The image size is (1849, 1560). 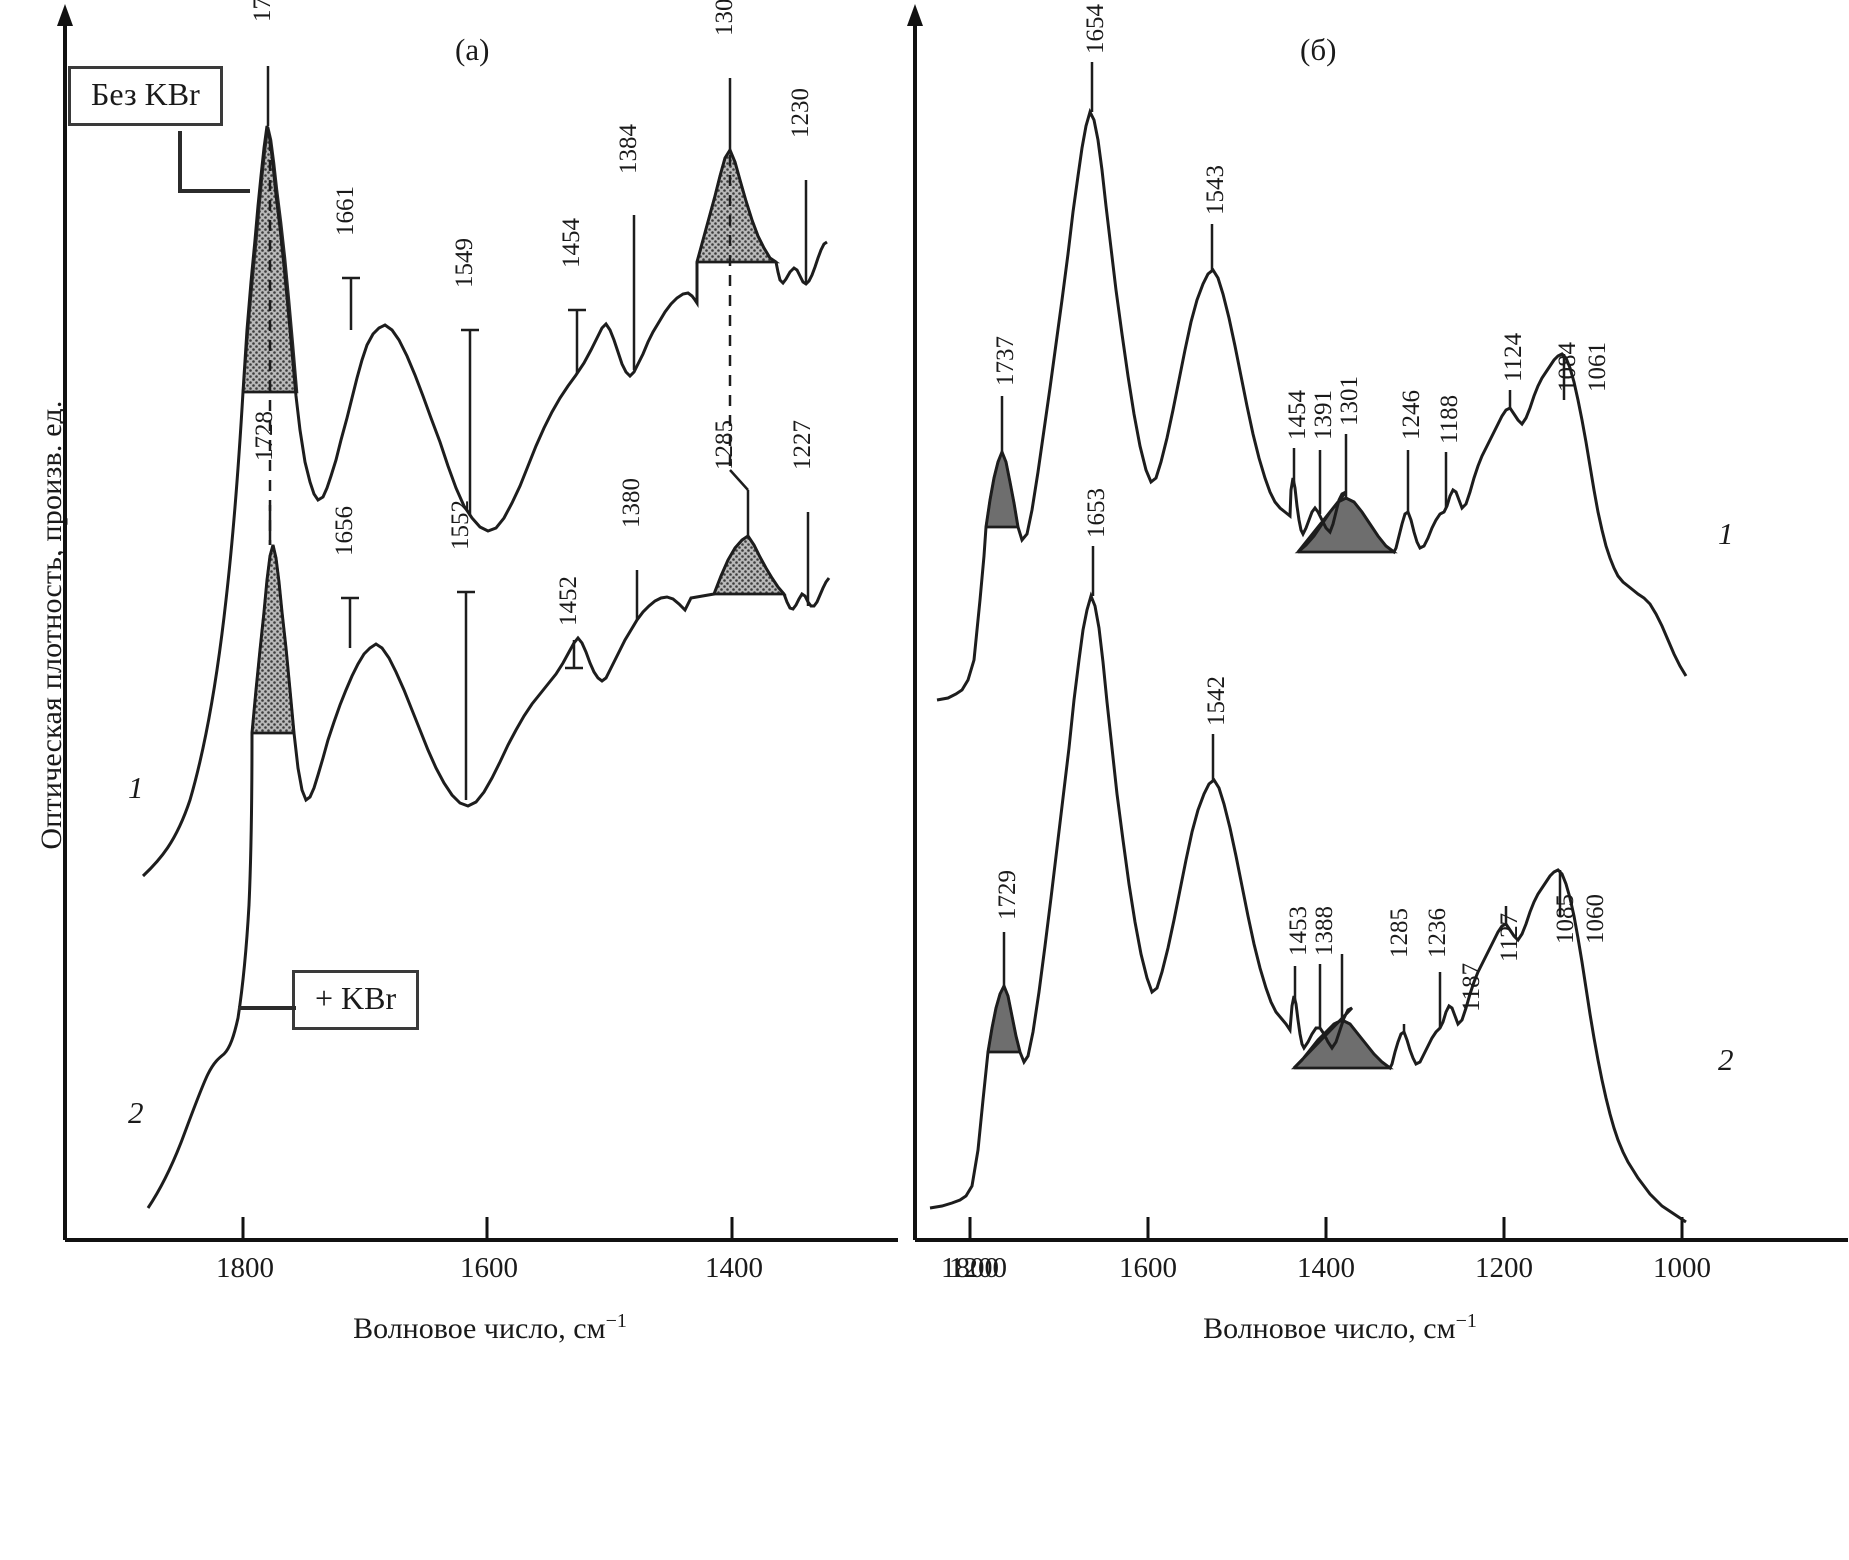 I want to click on peak-label-b2-1187: 1187, so click(x=1471, y=987).